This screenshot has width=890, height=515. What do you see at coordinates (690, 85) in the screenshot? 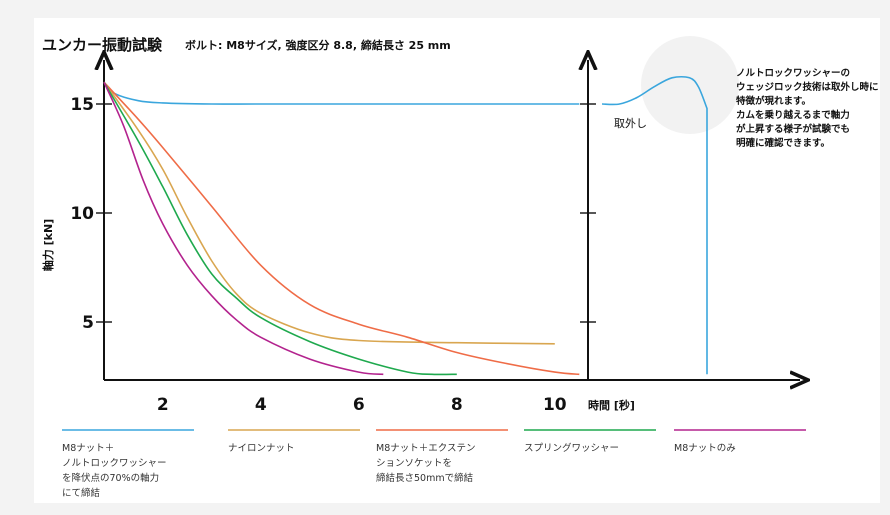
I see `highlight-circle` at bounding box center [690, 85].